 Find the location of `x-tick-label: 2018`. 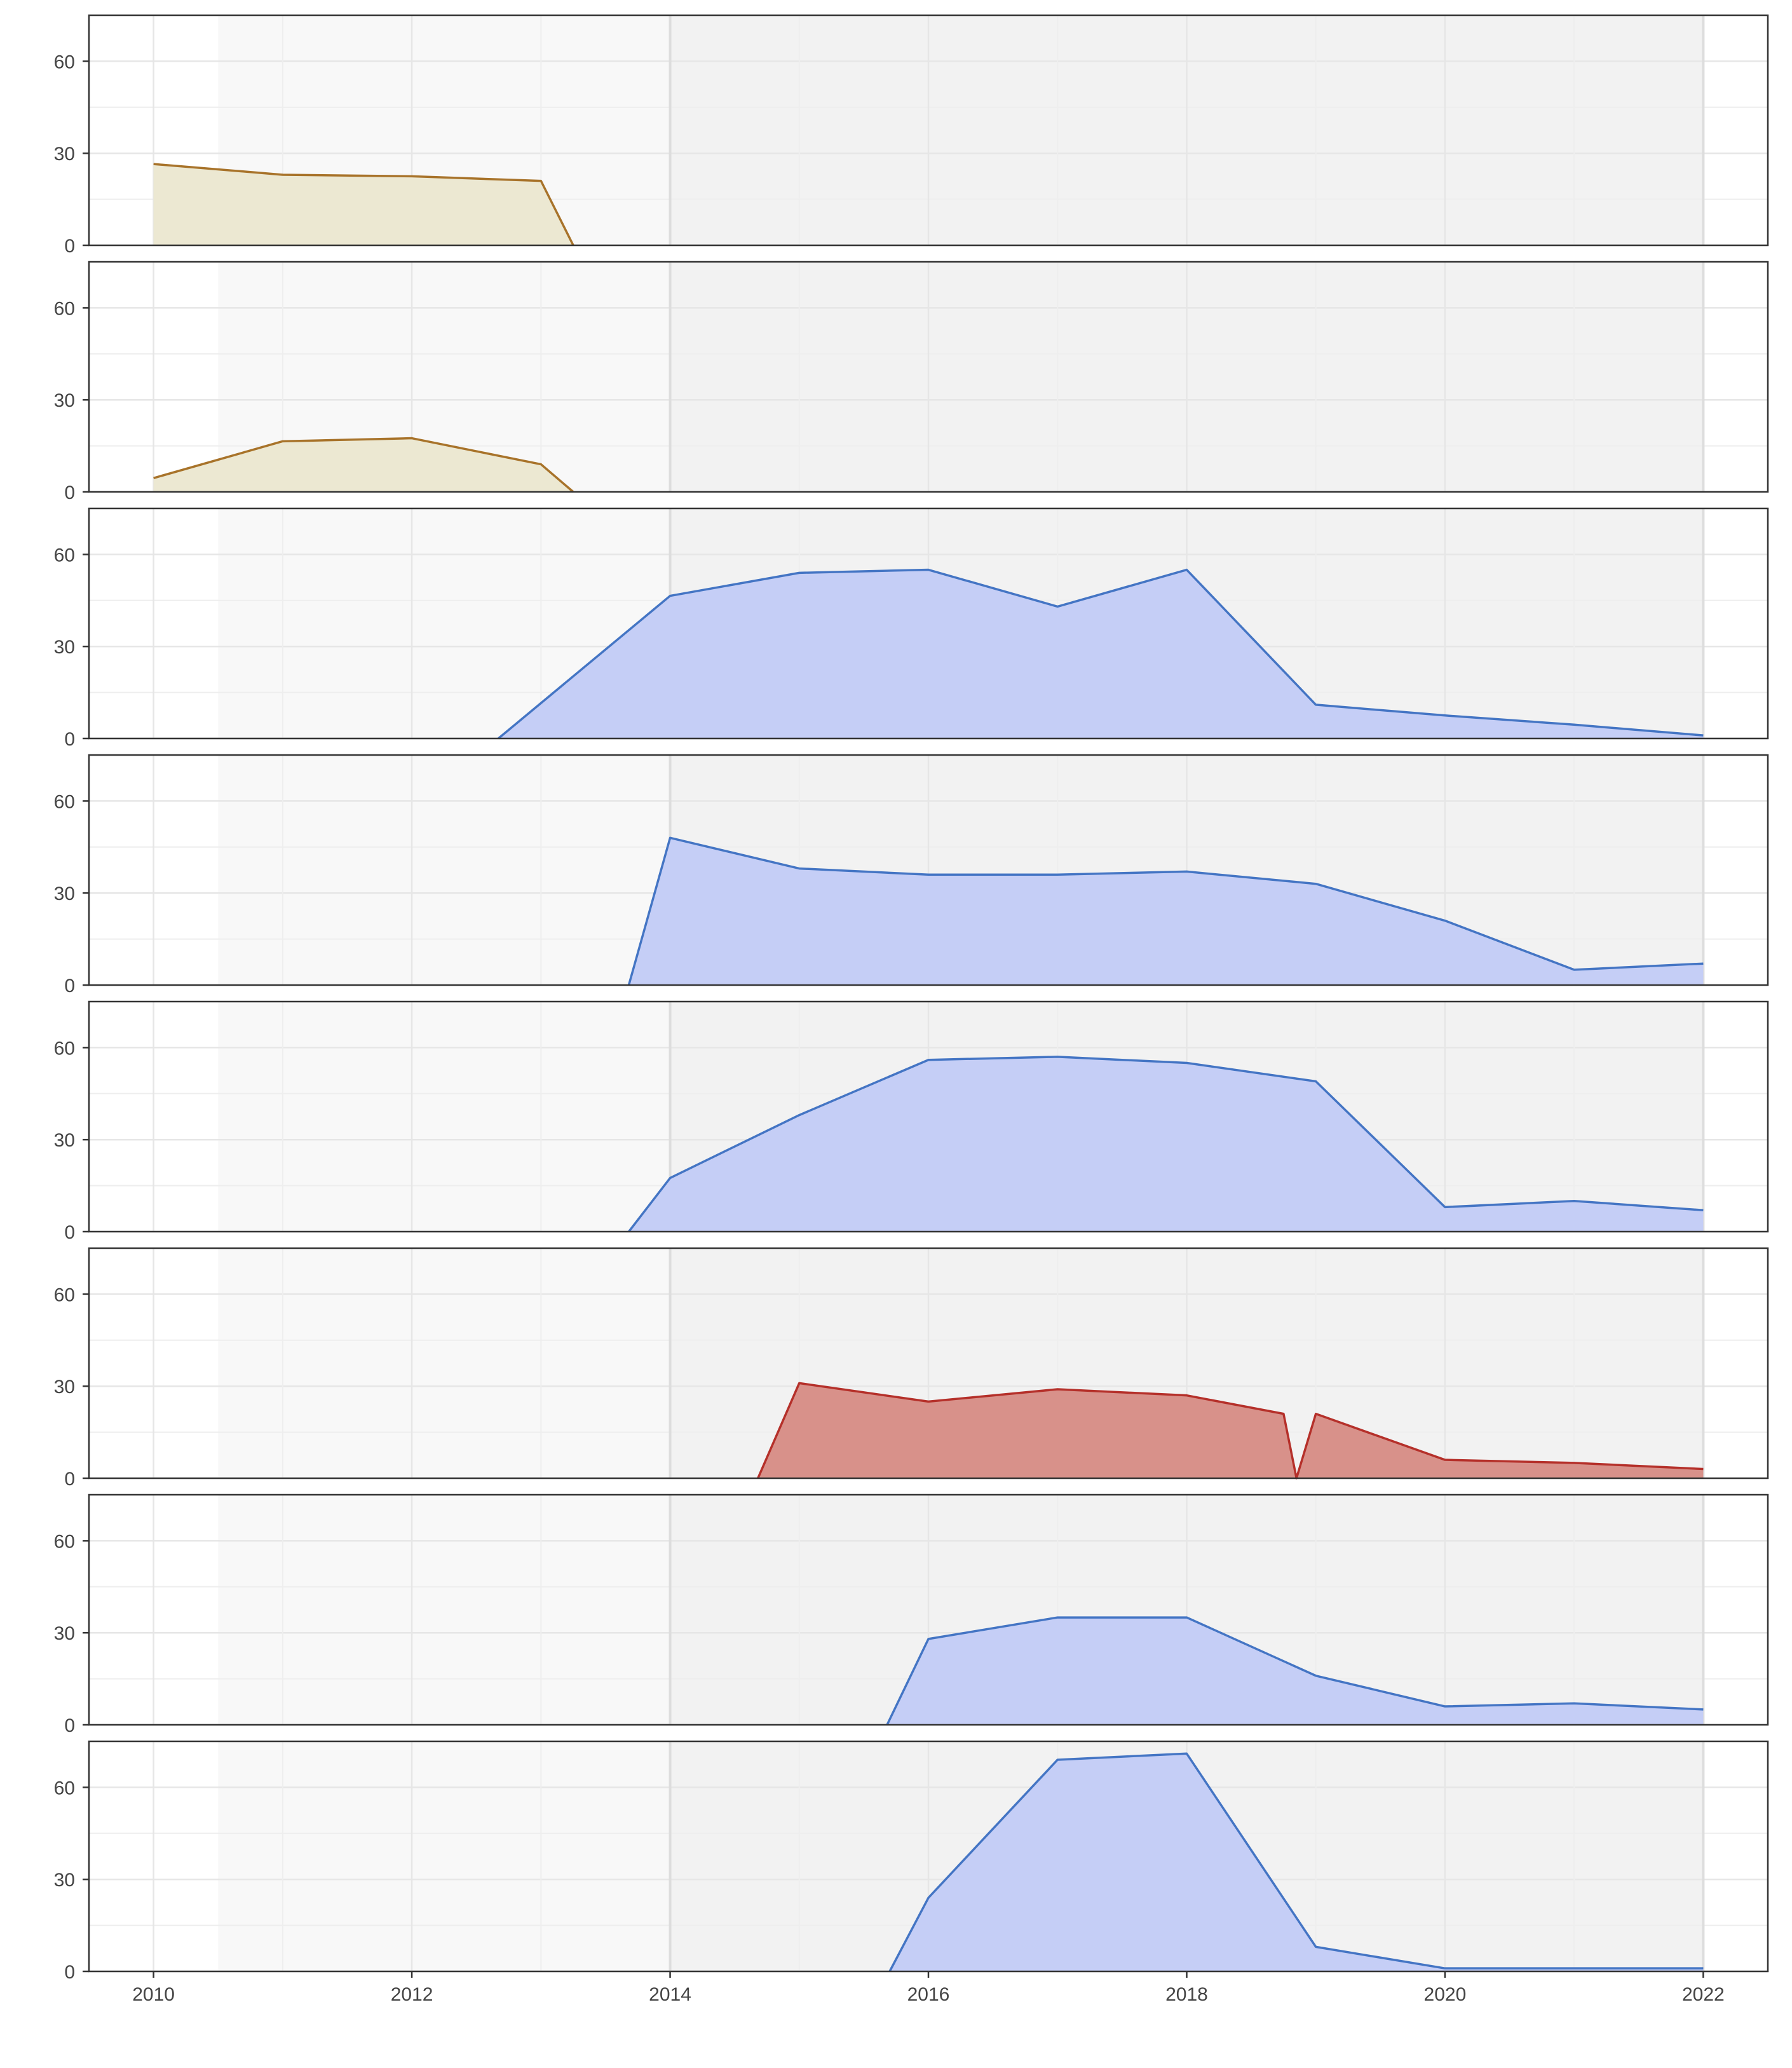

x-tick-label: 2018 is located at coordinates (1186, 1995).